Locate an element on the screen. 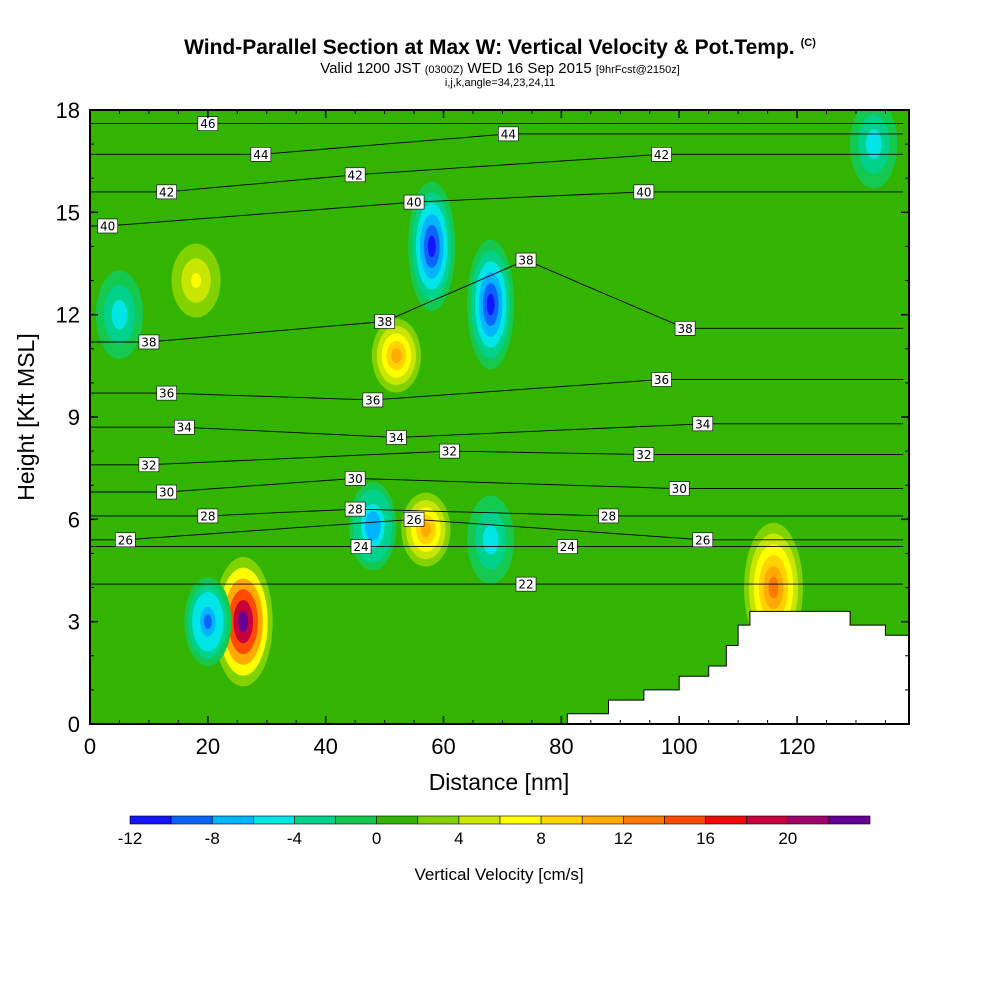 The width and height of the screenshot is (1000, 1000). contour-label: 26 is located at coordinates (413, 520).